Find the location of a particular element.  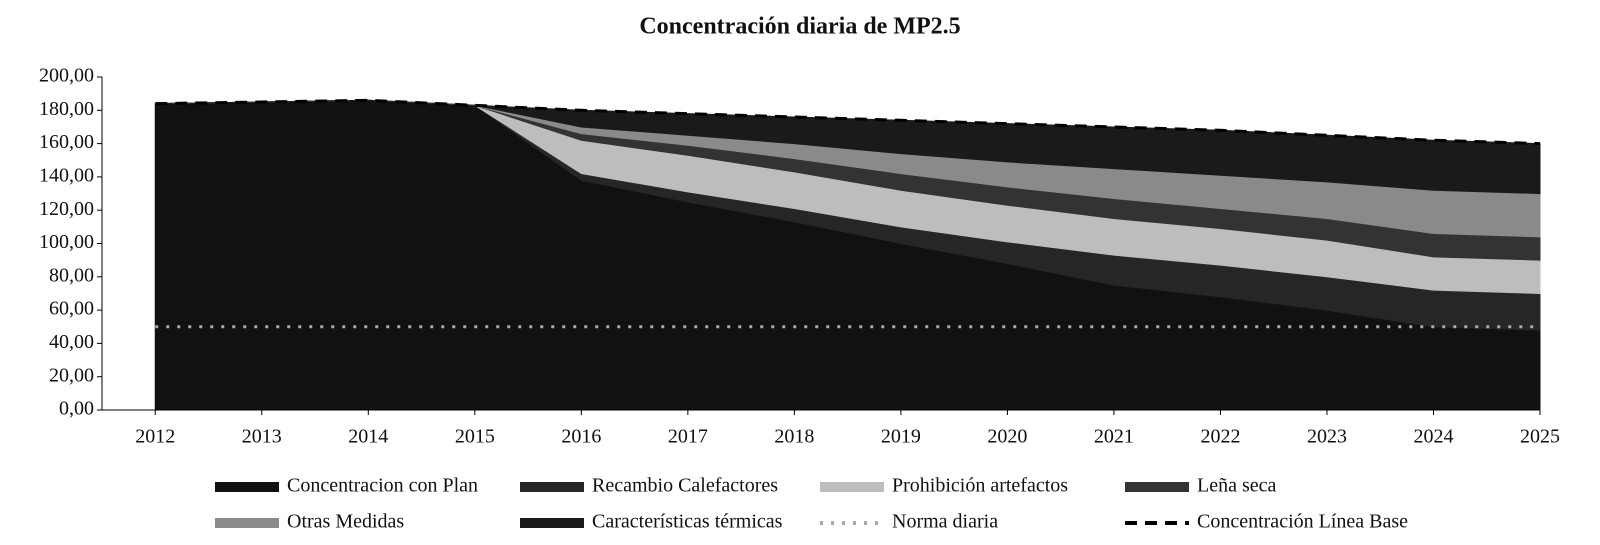

x-tick-label: 2012 is located at coordinates (155, 437).